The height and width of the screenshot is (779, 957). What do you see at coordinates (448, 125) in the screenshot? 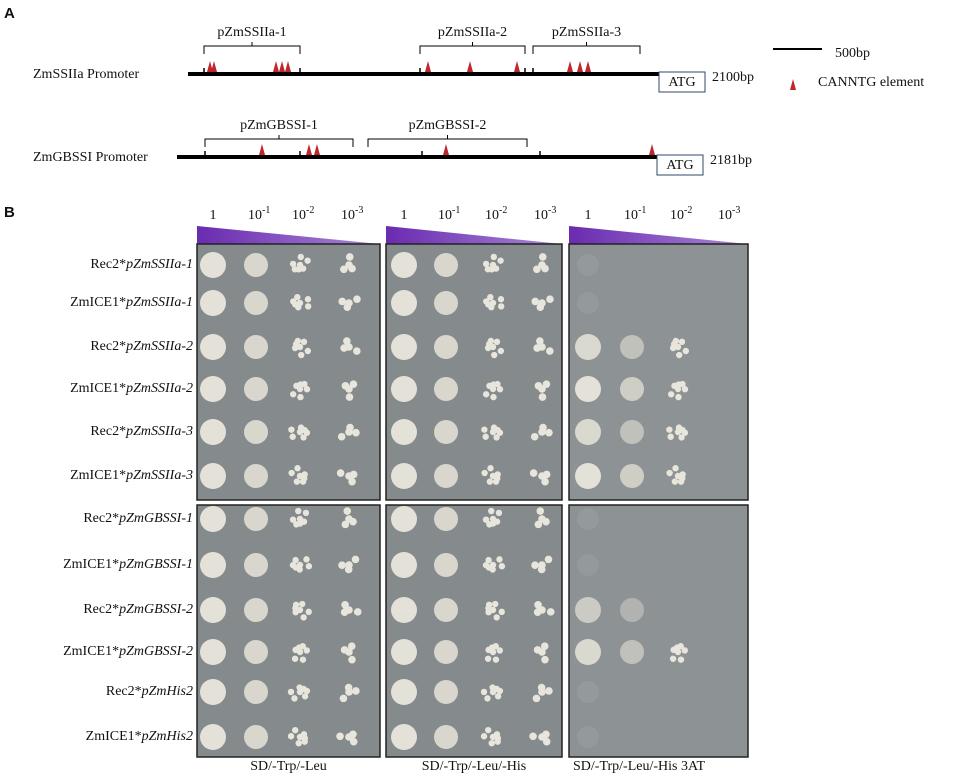
I see `fragment-label: pZmGBSSI-2` at bounding box center [448, 125].